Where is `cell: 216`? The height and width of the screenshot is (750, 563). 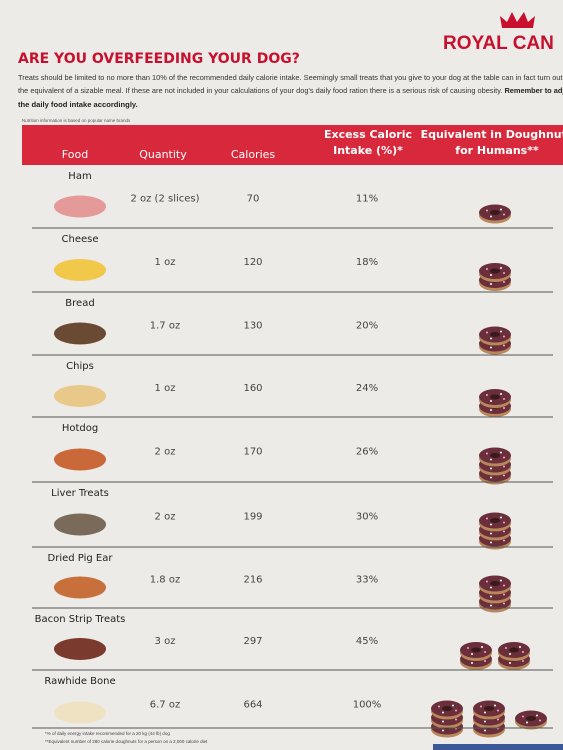 cell: 216 is located at coordinates (252, 580).